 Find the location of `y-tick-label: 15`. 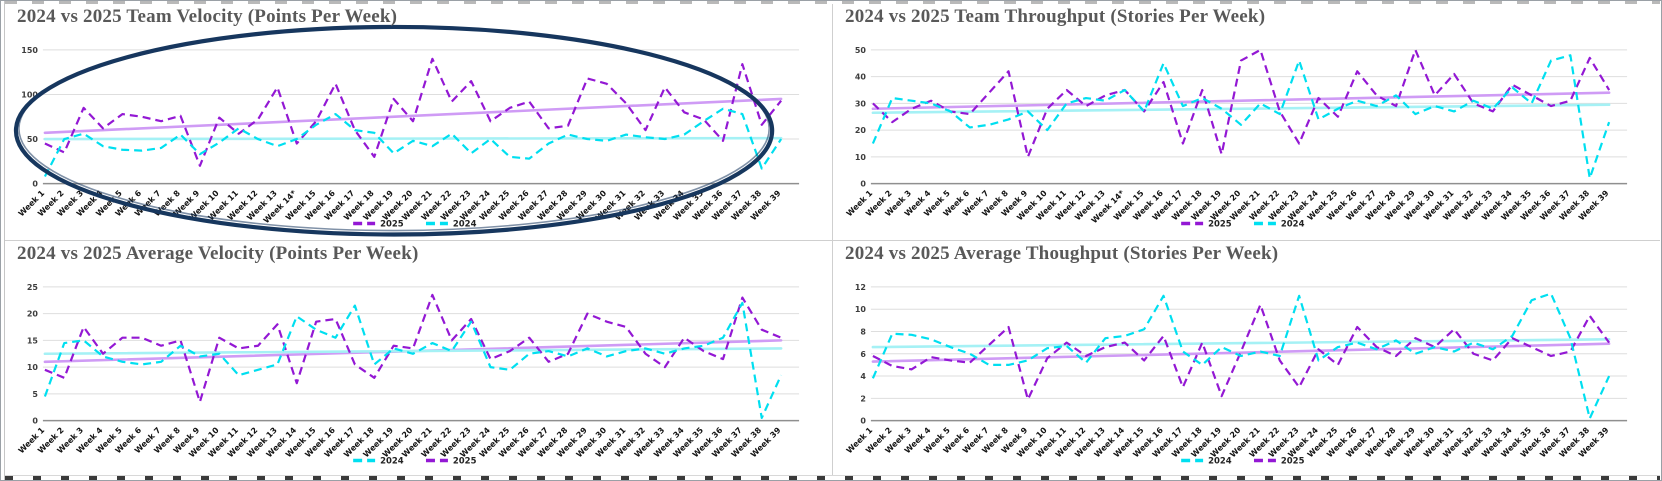

y-tick-label: 15 is located at coordinates (32, 340).